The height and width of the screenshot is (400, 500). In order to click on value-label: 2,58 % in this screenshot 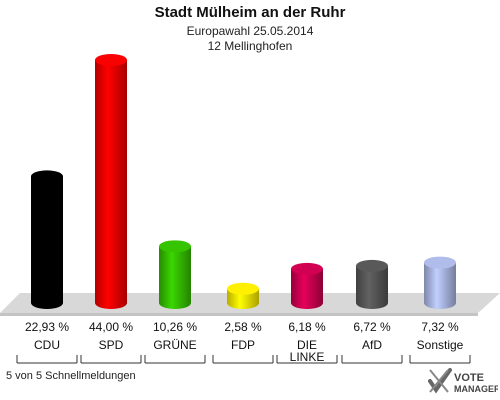, I will do `click(243, 327)`.